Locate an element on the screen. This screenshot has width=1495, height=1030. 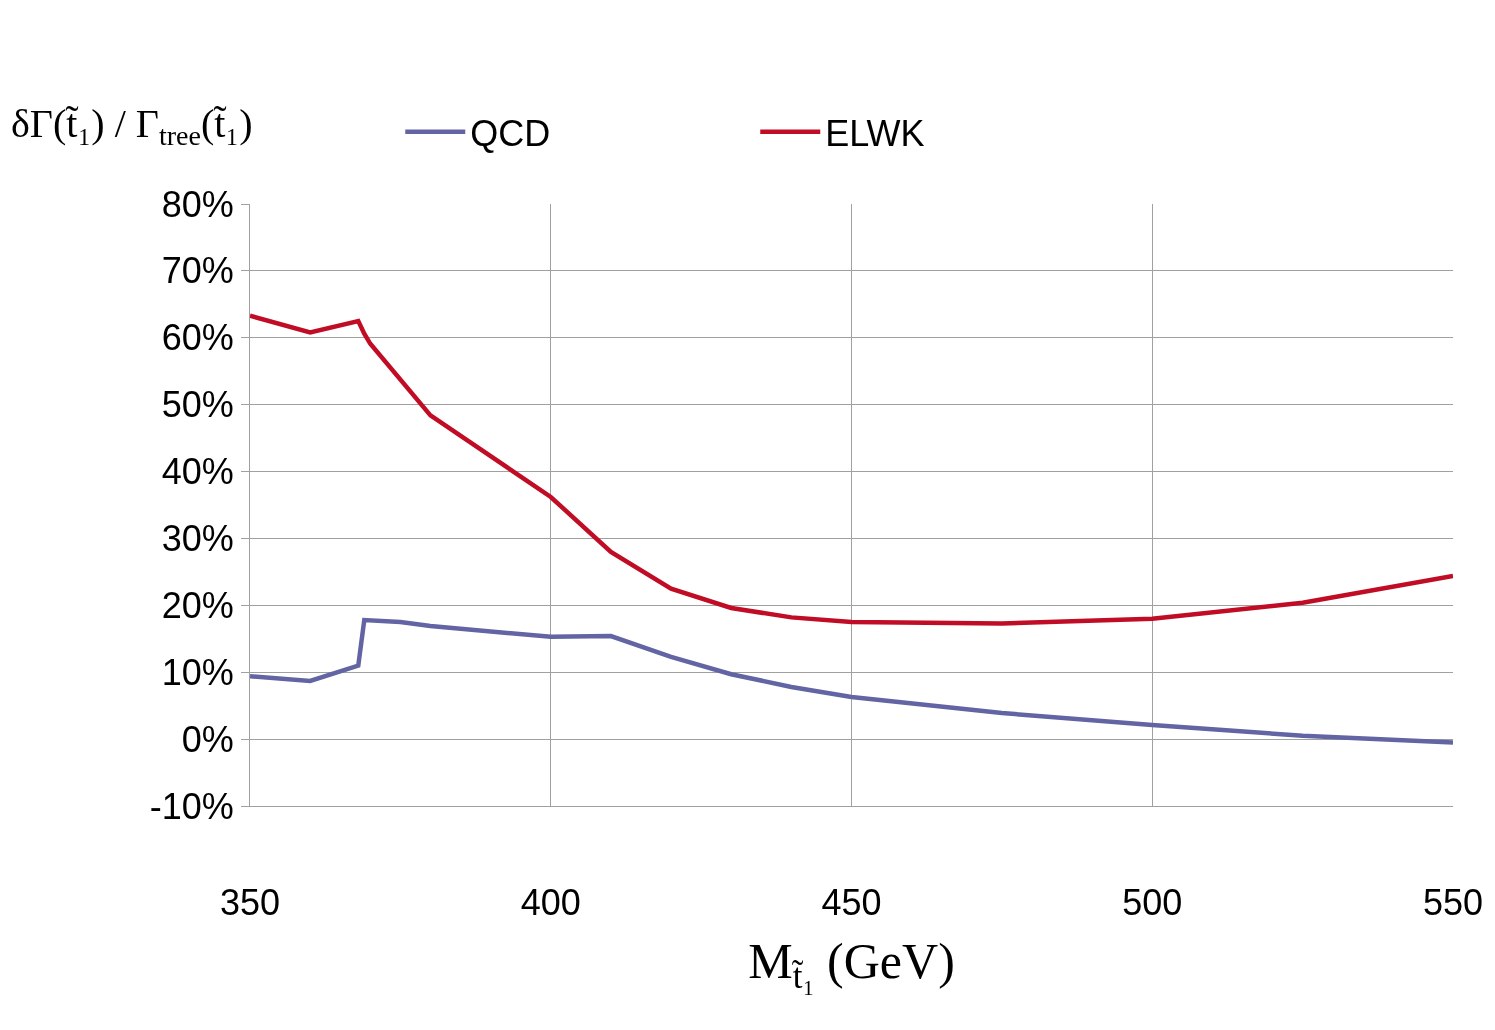
x-tick-label: 450 is located at coordinates (851, 903).